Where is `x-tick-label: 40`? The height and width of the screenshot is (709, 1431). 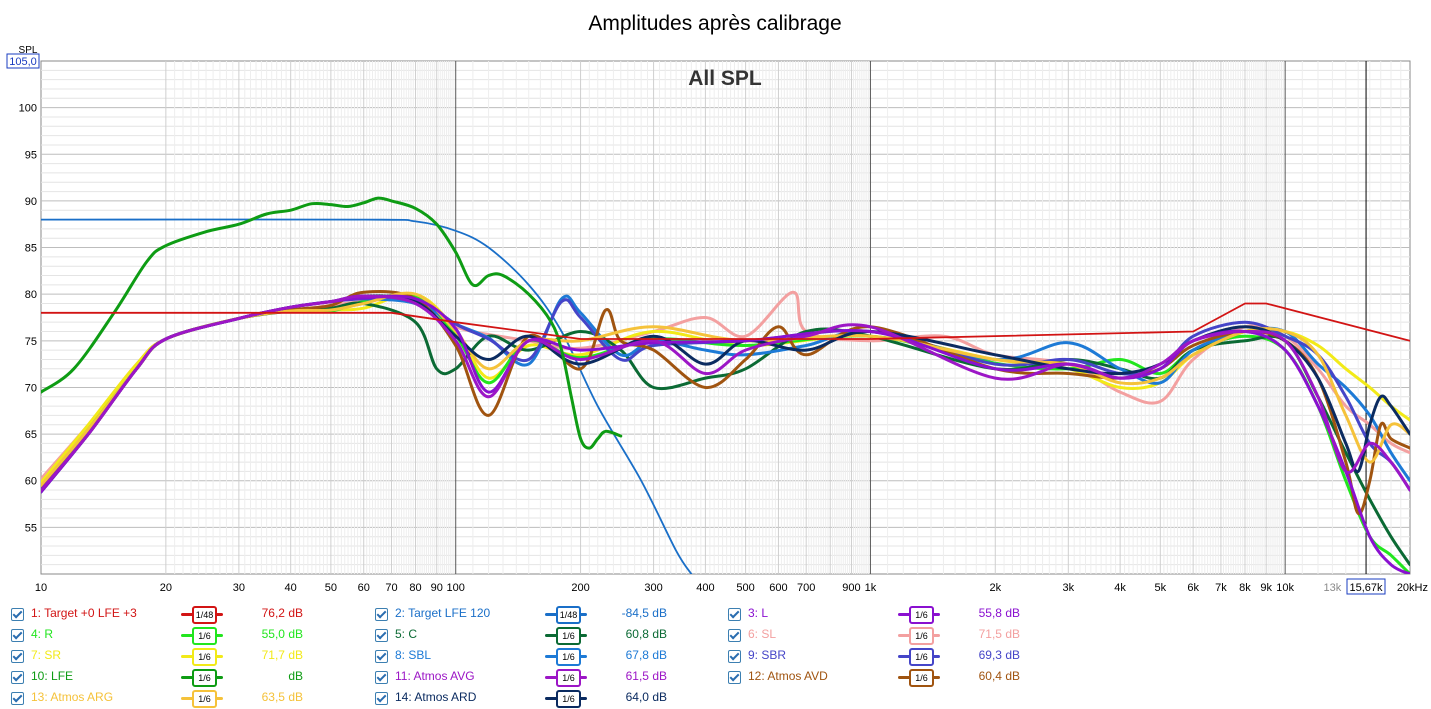 x-tick-label: 40 is located at coordinates (291, 588).